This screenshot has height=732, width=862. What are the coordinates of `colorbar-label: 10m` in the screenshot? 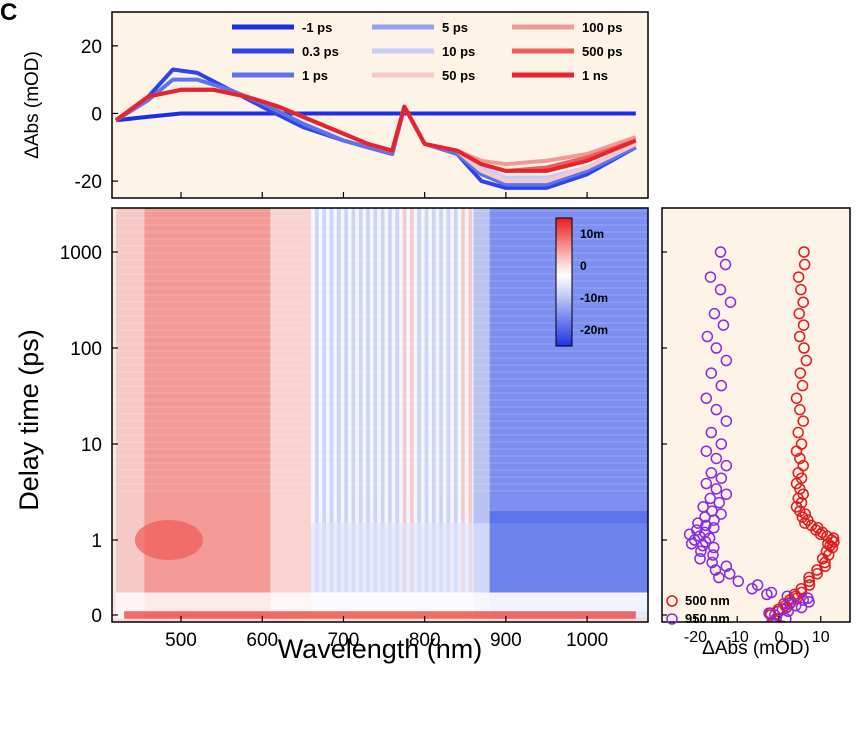 It's located at (592, 234).